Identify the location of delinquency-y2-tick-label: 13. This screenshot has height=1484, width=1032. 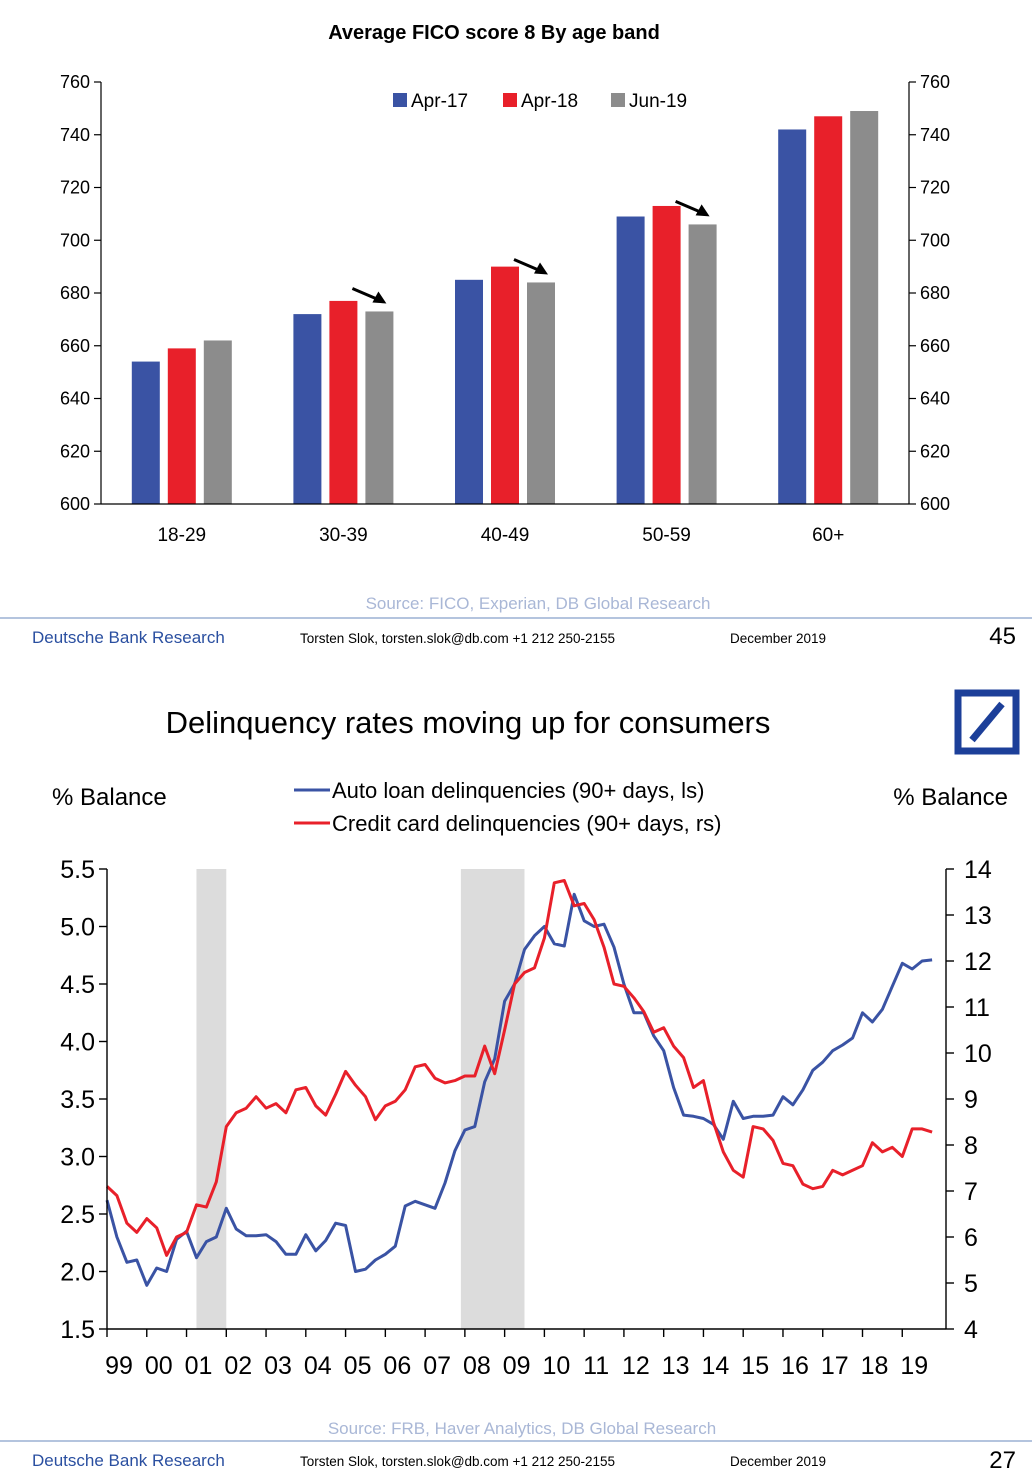
(978, 916).